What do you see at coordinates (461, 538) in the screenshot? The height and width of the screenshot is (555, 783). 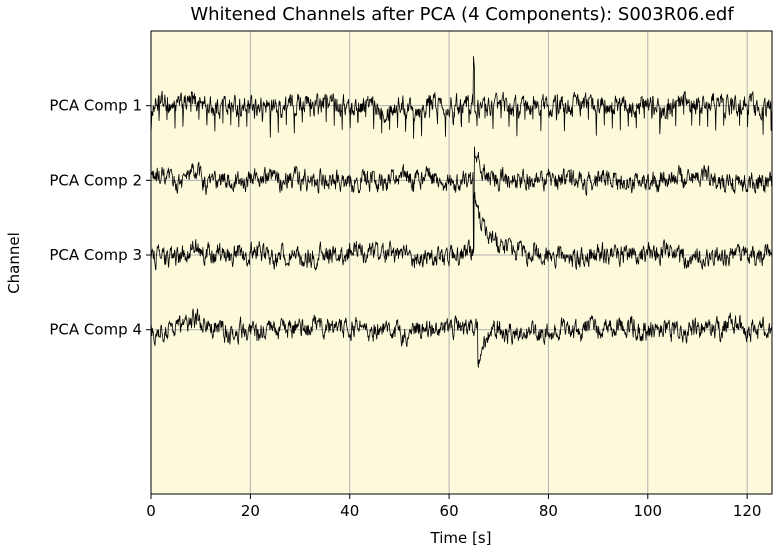 I see `x-axis-label: Time [s]` at bounding box center [461, 538].